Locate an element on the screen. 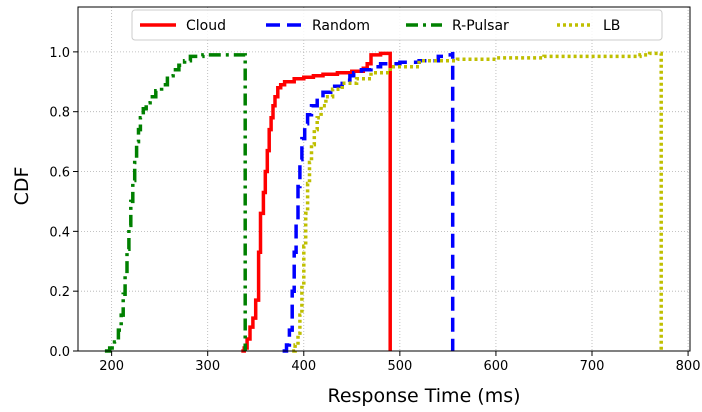 The width and height of the screenshot is (702, 412). y-tick-label: 0.2 is located at coordinates (59, 292).